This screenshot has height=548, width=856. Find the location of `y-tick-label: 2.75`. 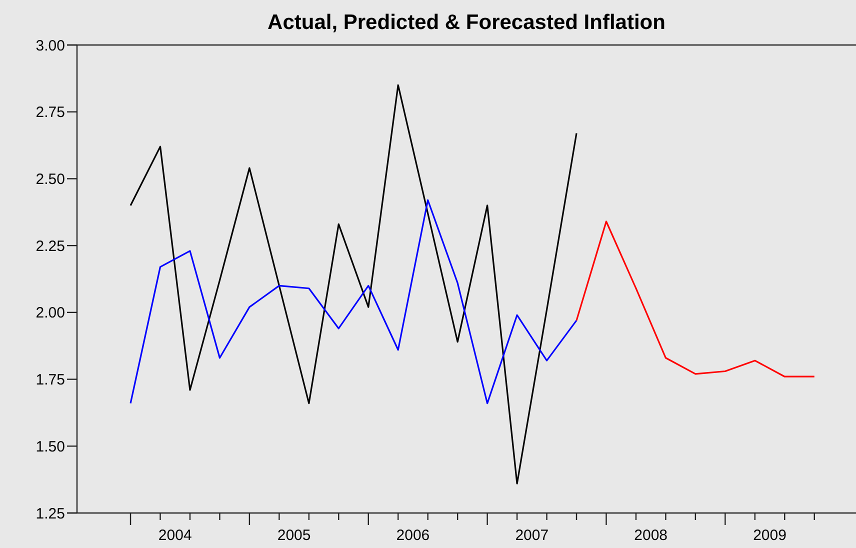

y-tick-label: 2.75 is located at coordinates (50, 113).